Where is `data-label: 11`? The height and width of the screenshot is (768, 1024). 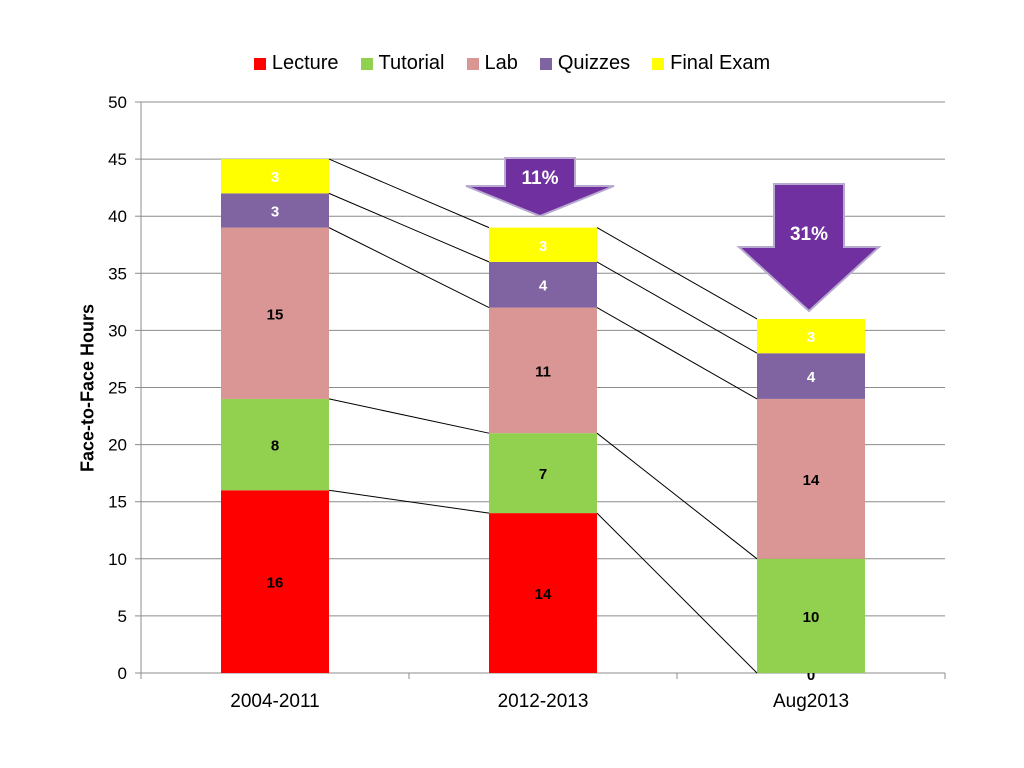 data-label: 11 is located at coordinates (543, 371).